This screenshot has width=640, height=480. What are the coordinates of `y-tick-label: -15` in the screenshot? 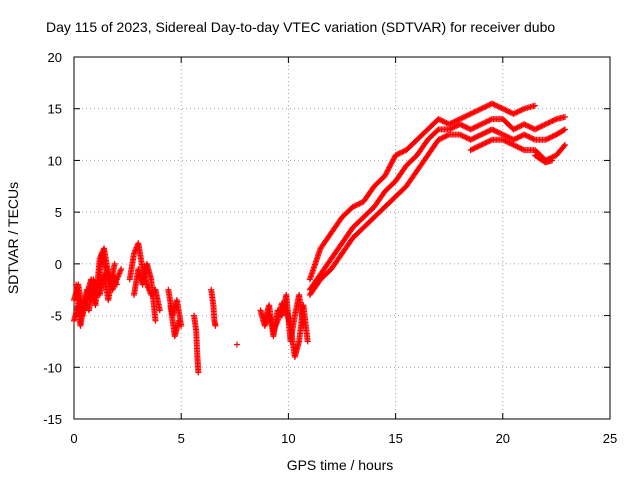 It's located at (52, 419).